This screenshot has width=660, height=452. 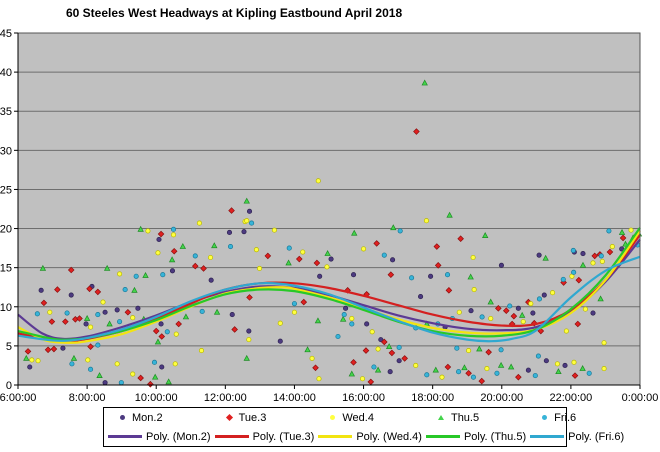 I want to click on legend-item-poly-fri-6-: Poly. (Fri.6), so click(x=575, y=437).